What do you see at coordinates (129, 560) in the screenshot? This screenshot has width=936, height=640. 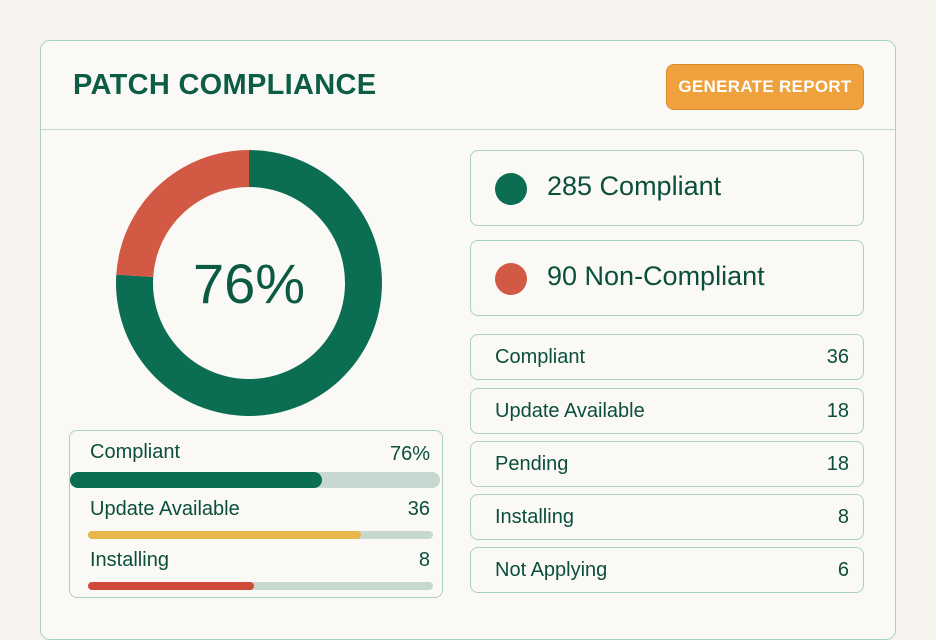 I see `progress-label: Installing` at bounding box center [129, 560].